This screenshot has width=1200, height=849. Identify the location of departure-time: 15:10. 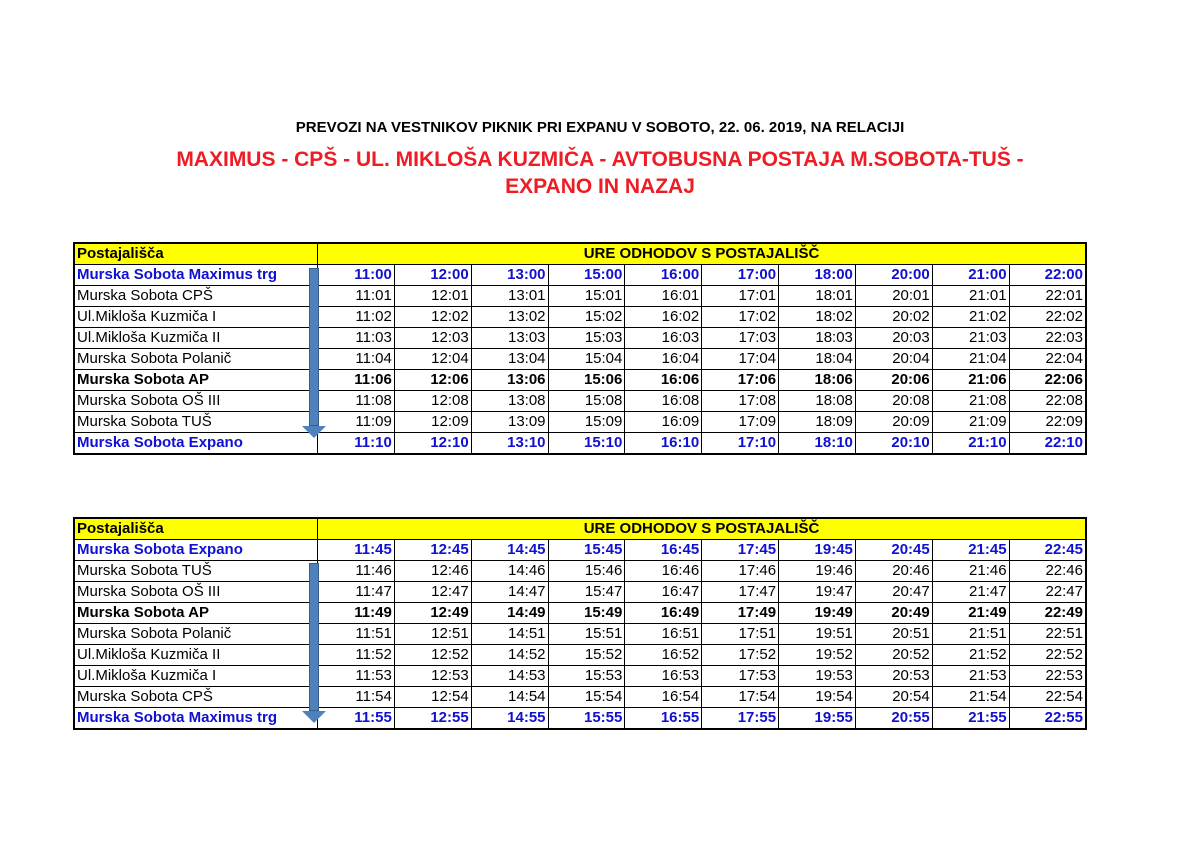
(586, 443).